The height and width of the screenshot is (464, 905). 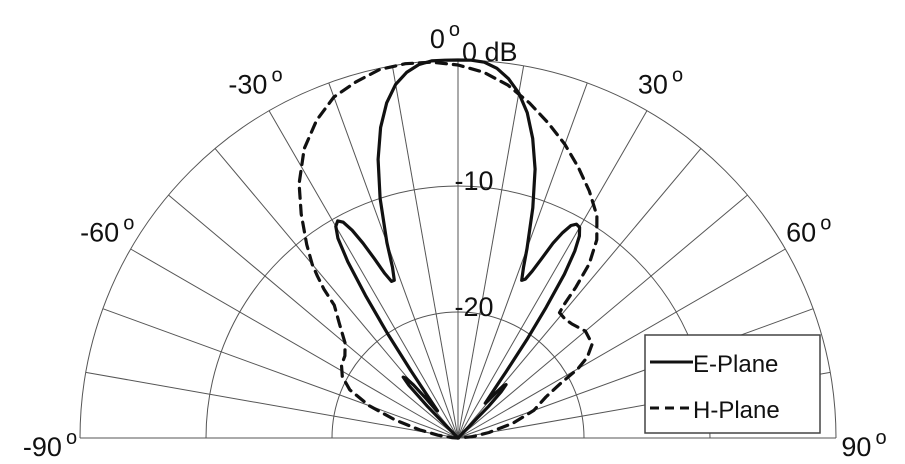 I want to click on radial-tick-label: -10, so click(x=473, y=181).